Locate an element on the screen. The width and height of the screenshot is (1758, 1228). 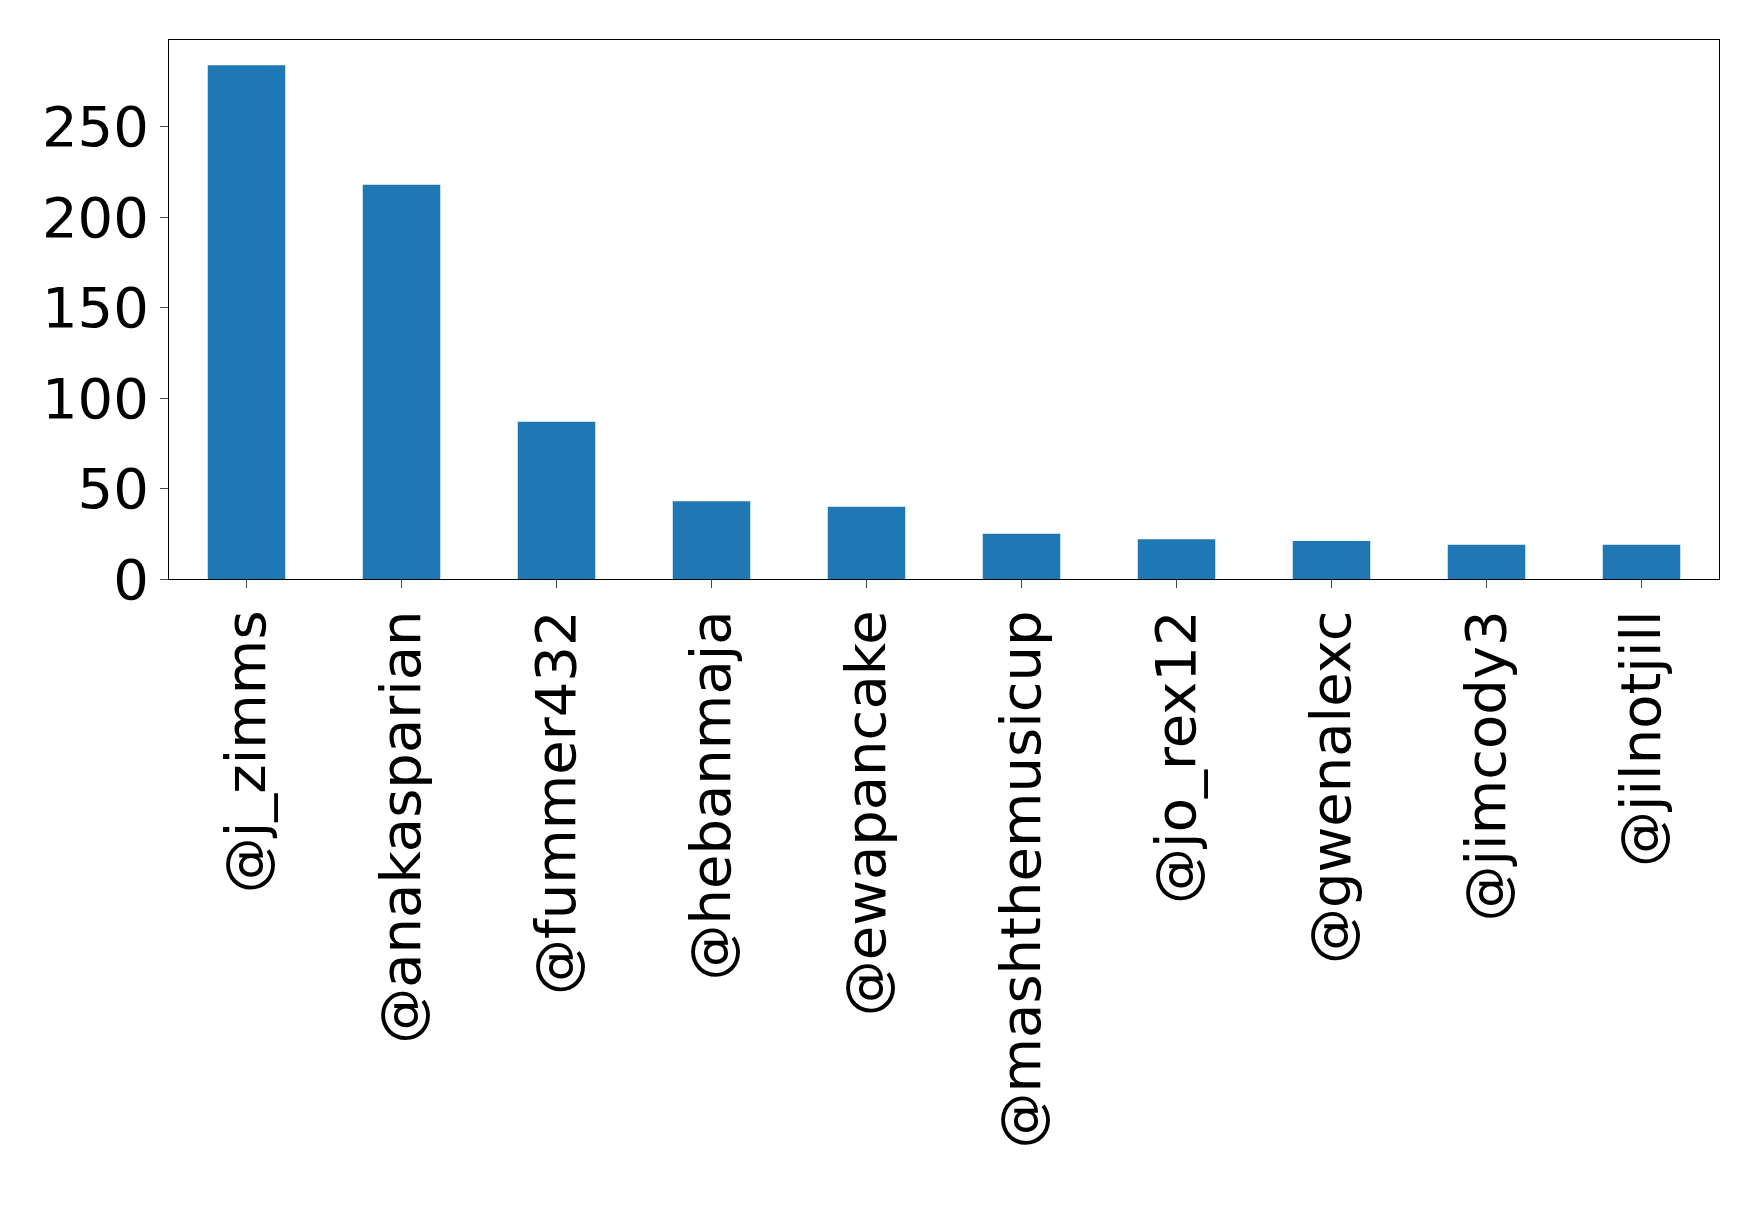
y-tick-label: 250 is located at coordinates (95, 127).